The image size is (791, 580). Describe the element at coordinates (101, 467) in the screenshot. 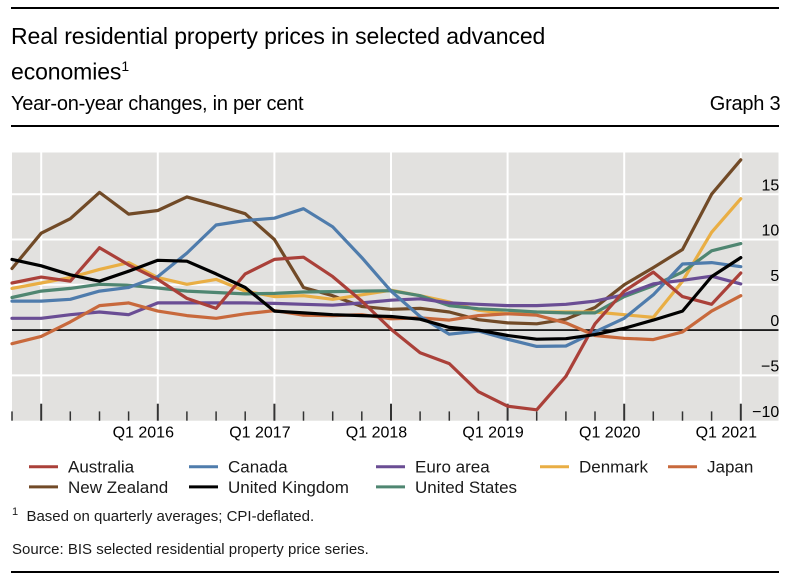

I see `svg-text: Australia` at that location.